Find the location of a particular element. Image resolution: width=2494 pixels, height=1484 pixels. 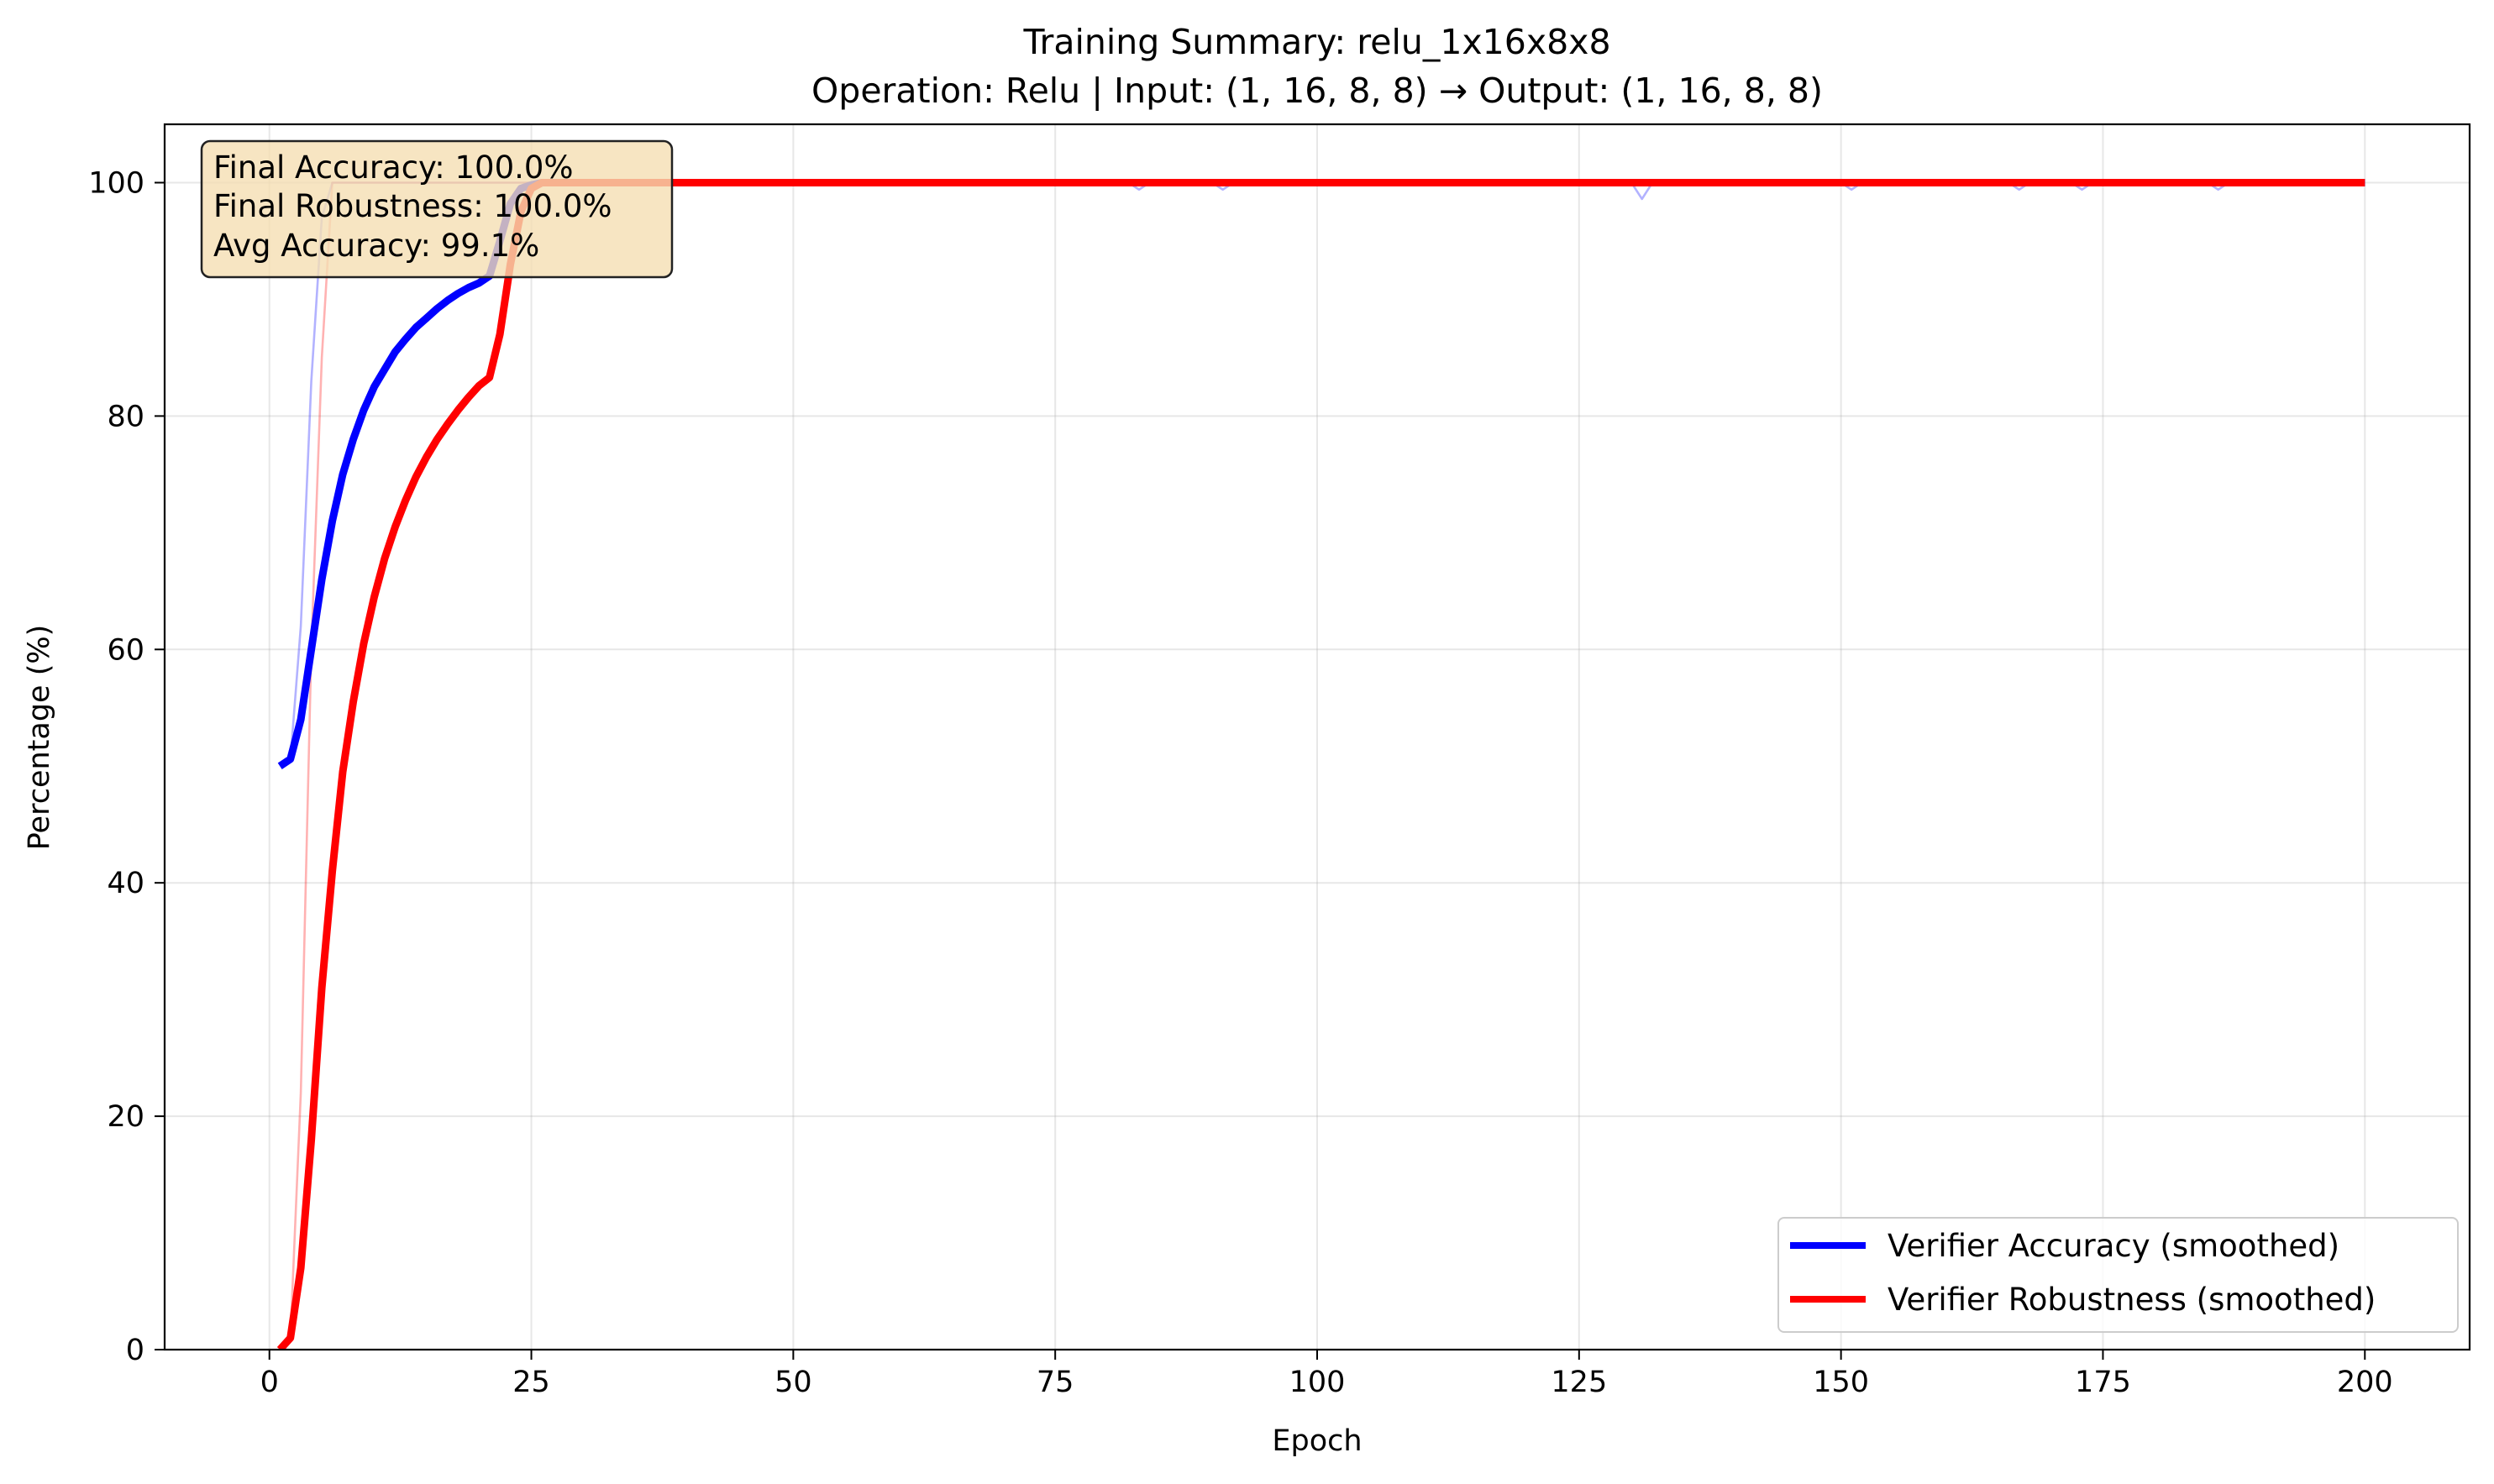

x-tick-label: 100 is located at coordinates (1318, 1383).